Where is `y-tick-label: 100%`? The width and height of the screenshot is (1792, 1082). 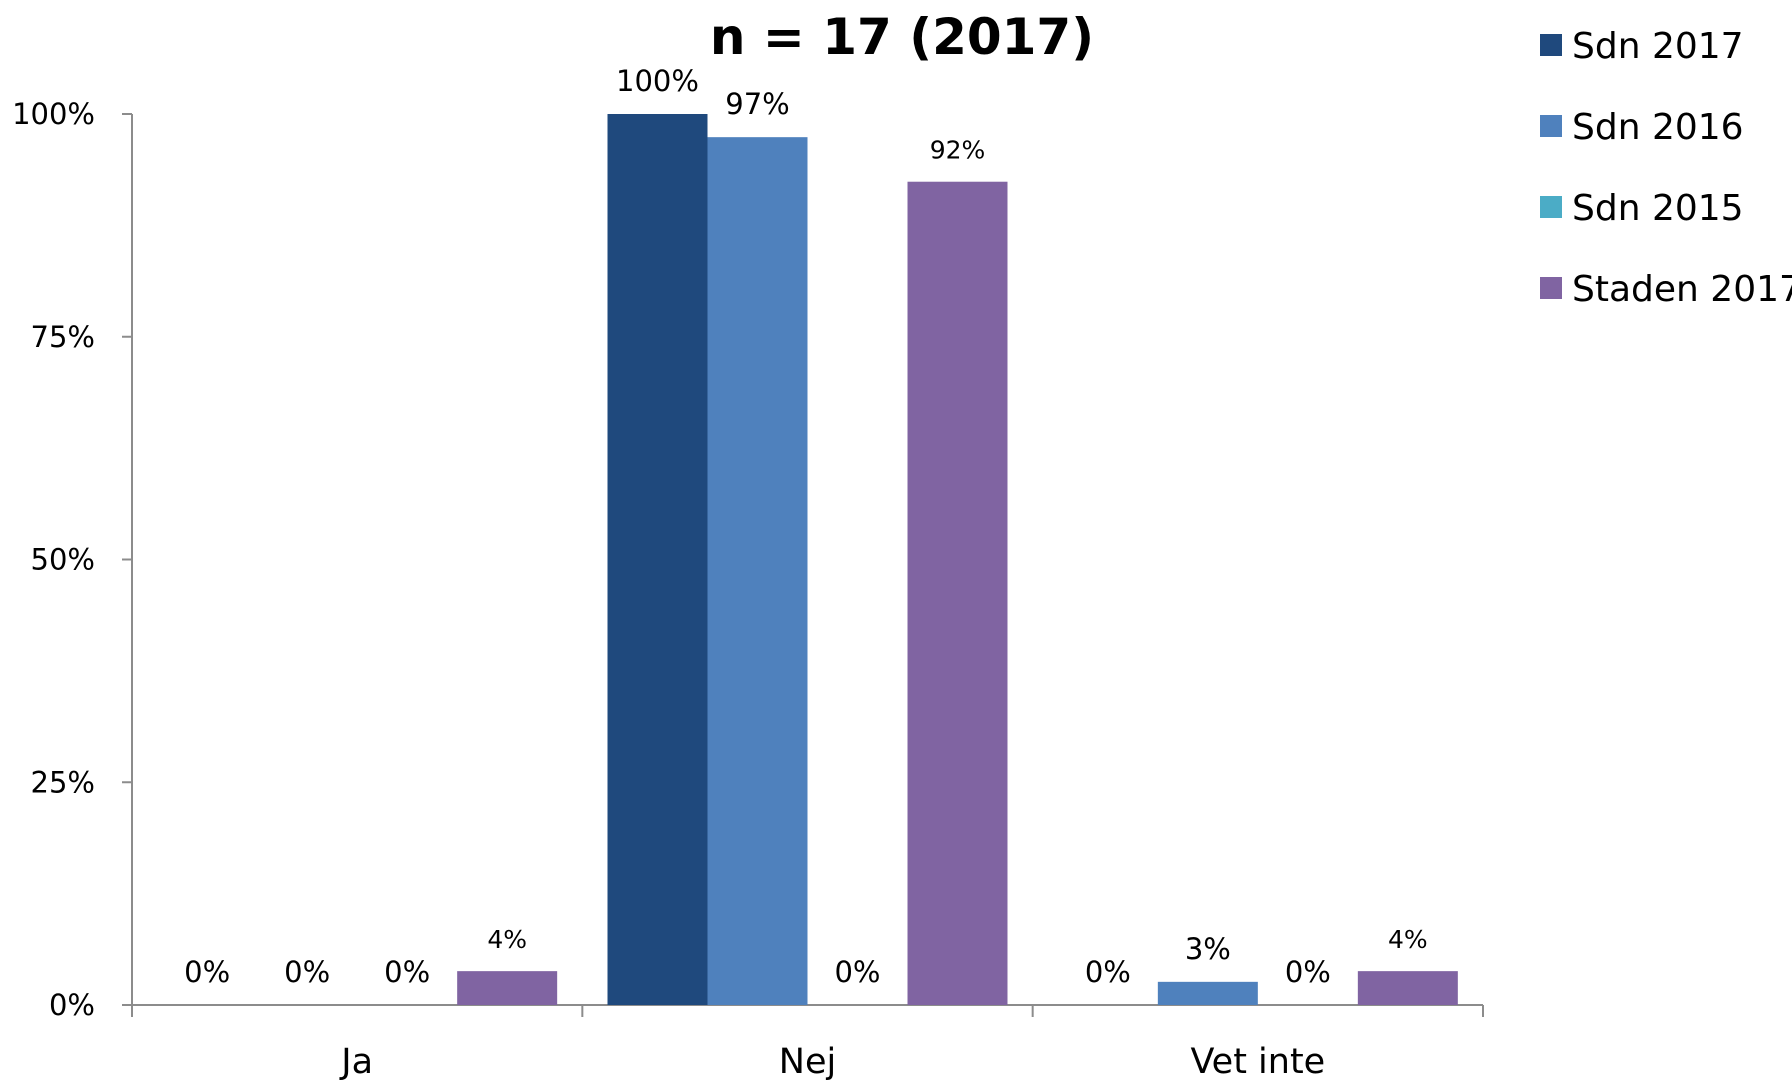
y-tick-label: 100% is located at coordinates (53, 114).